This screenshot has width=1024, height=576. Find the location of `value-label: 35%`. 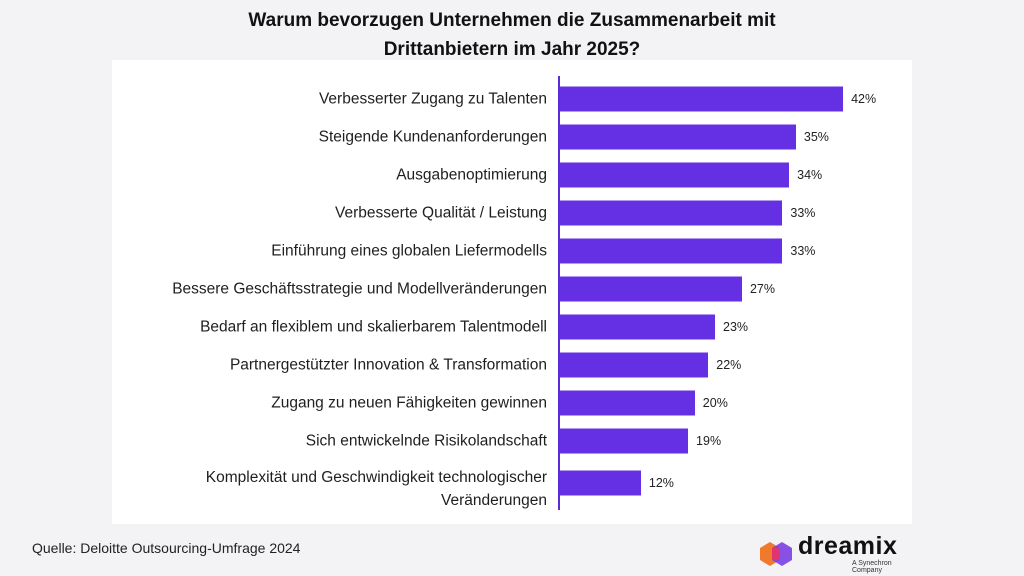

value-label: 35% is located at coordinates (816, 137).